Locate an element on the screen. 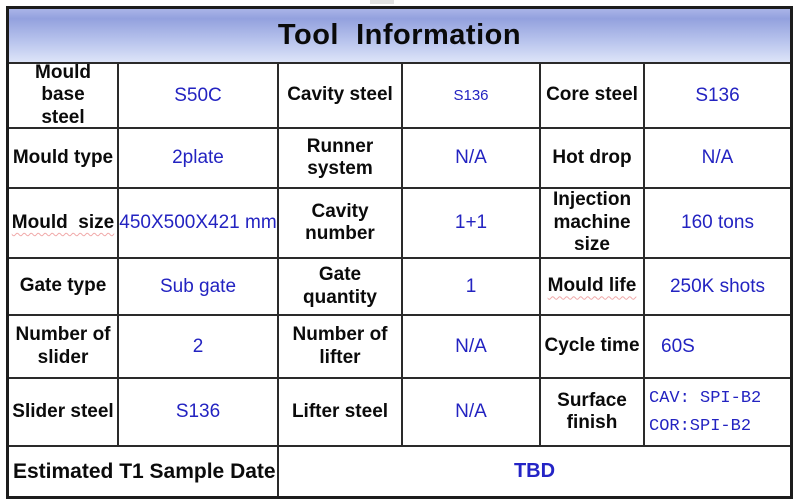 This screenshot has height=504, width=800. cell-mould-life-label: Mould life is located at coordinates (593, 287).